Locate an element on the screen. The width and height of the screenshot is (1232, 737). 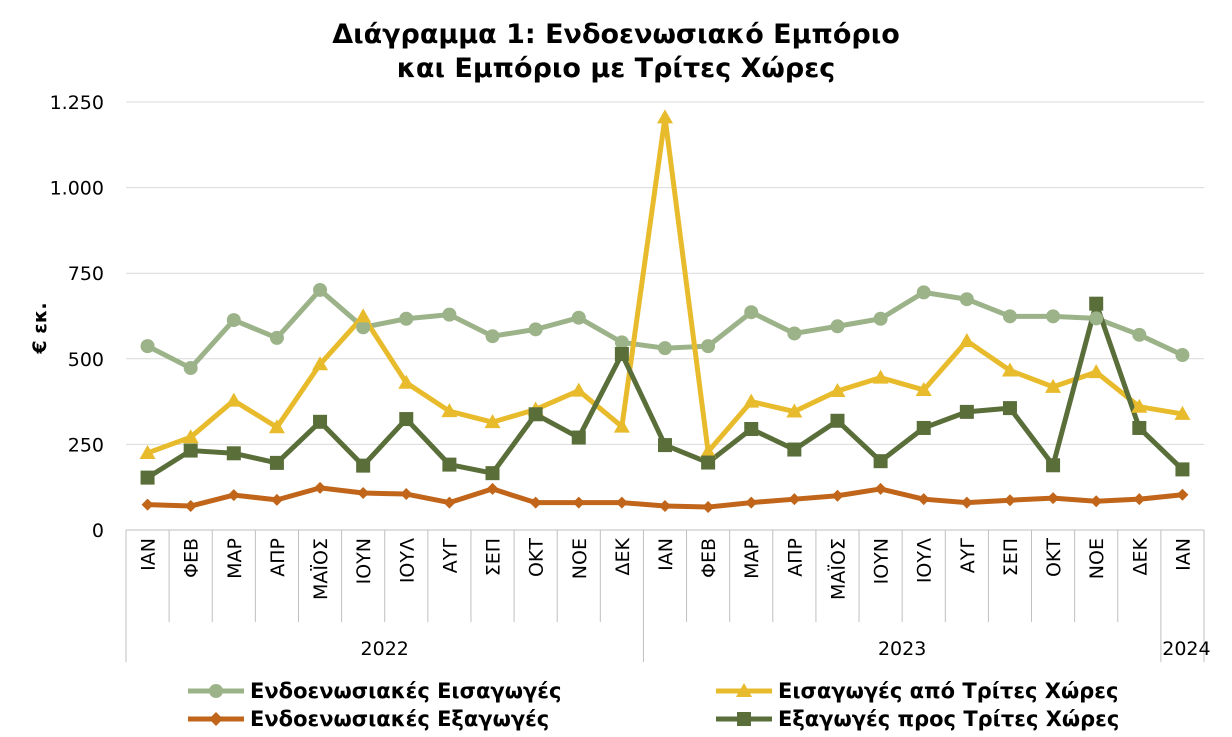
y-tick-label: 1.250 is located at coordinates (77, 103).